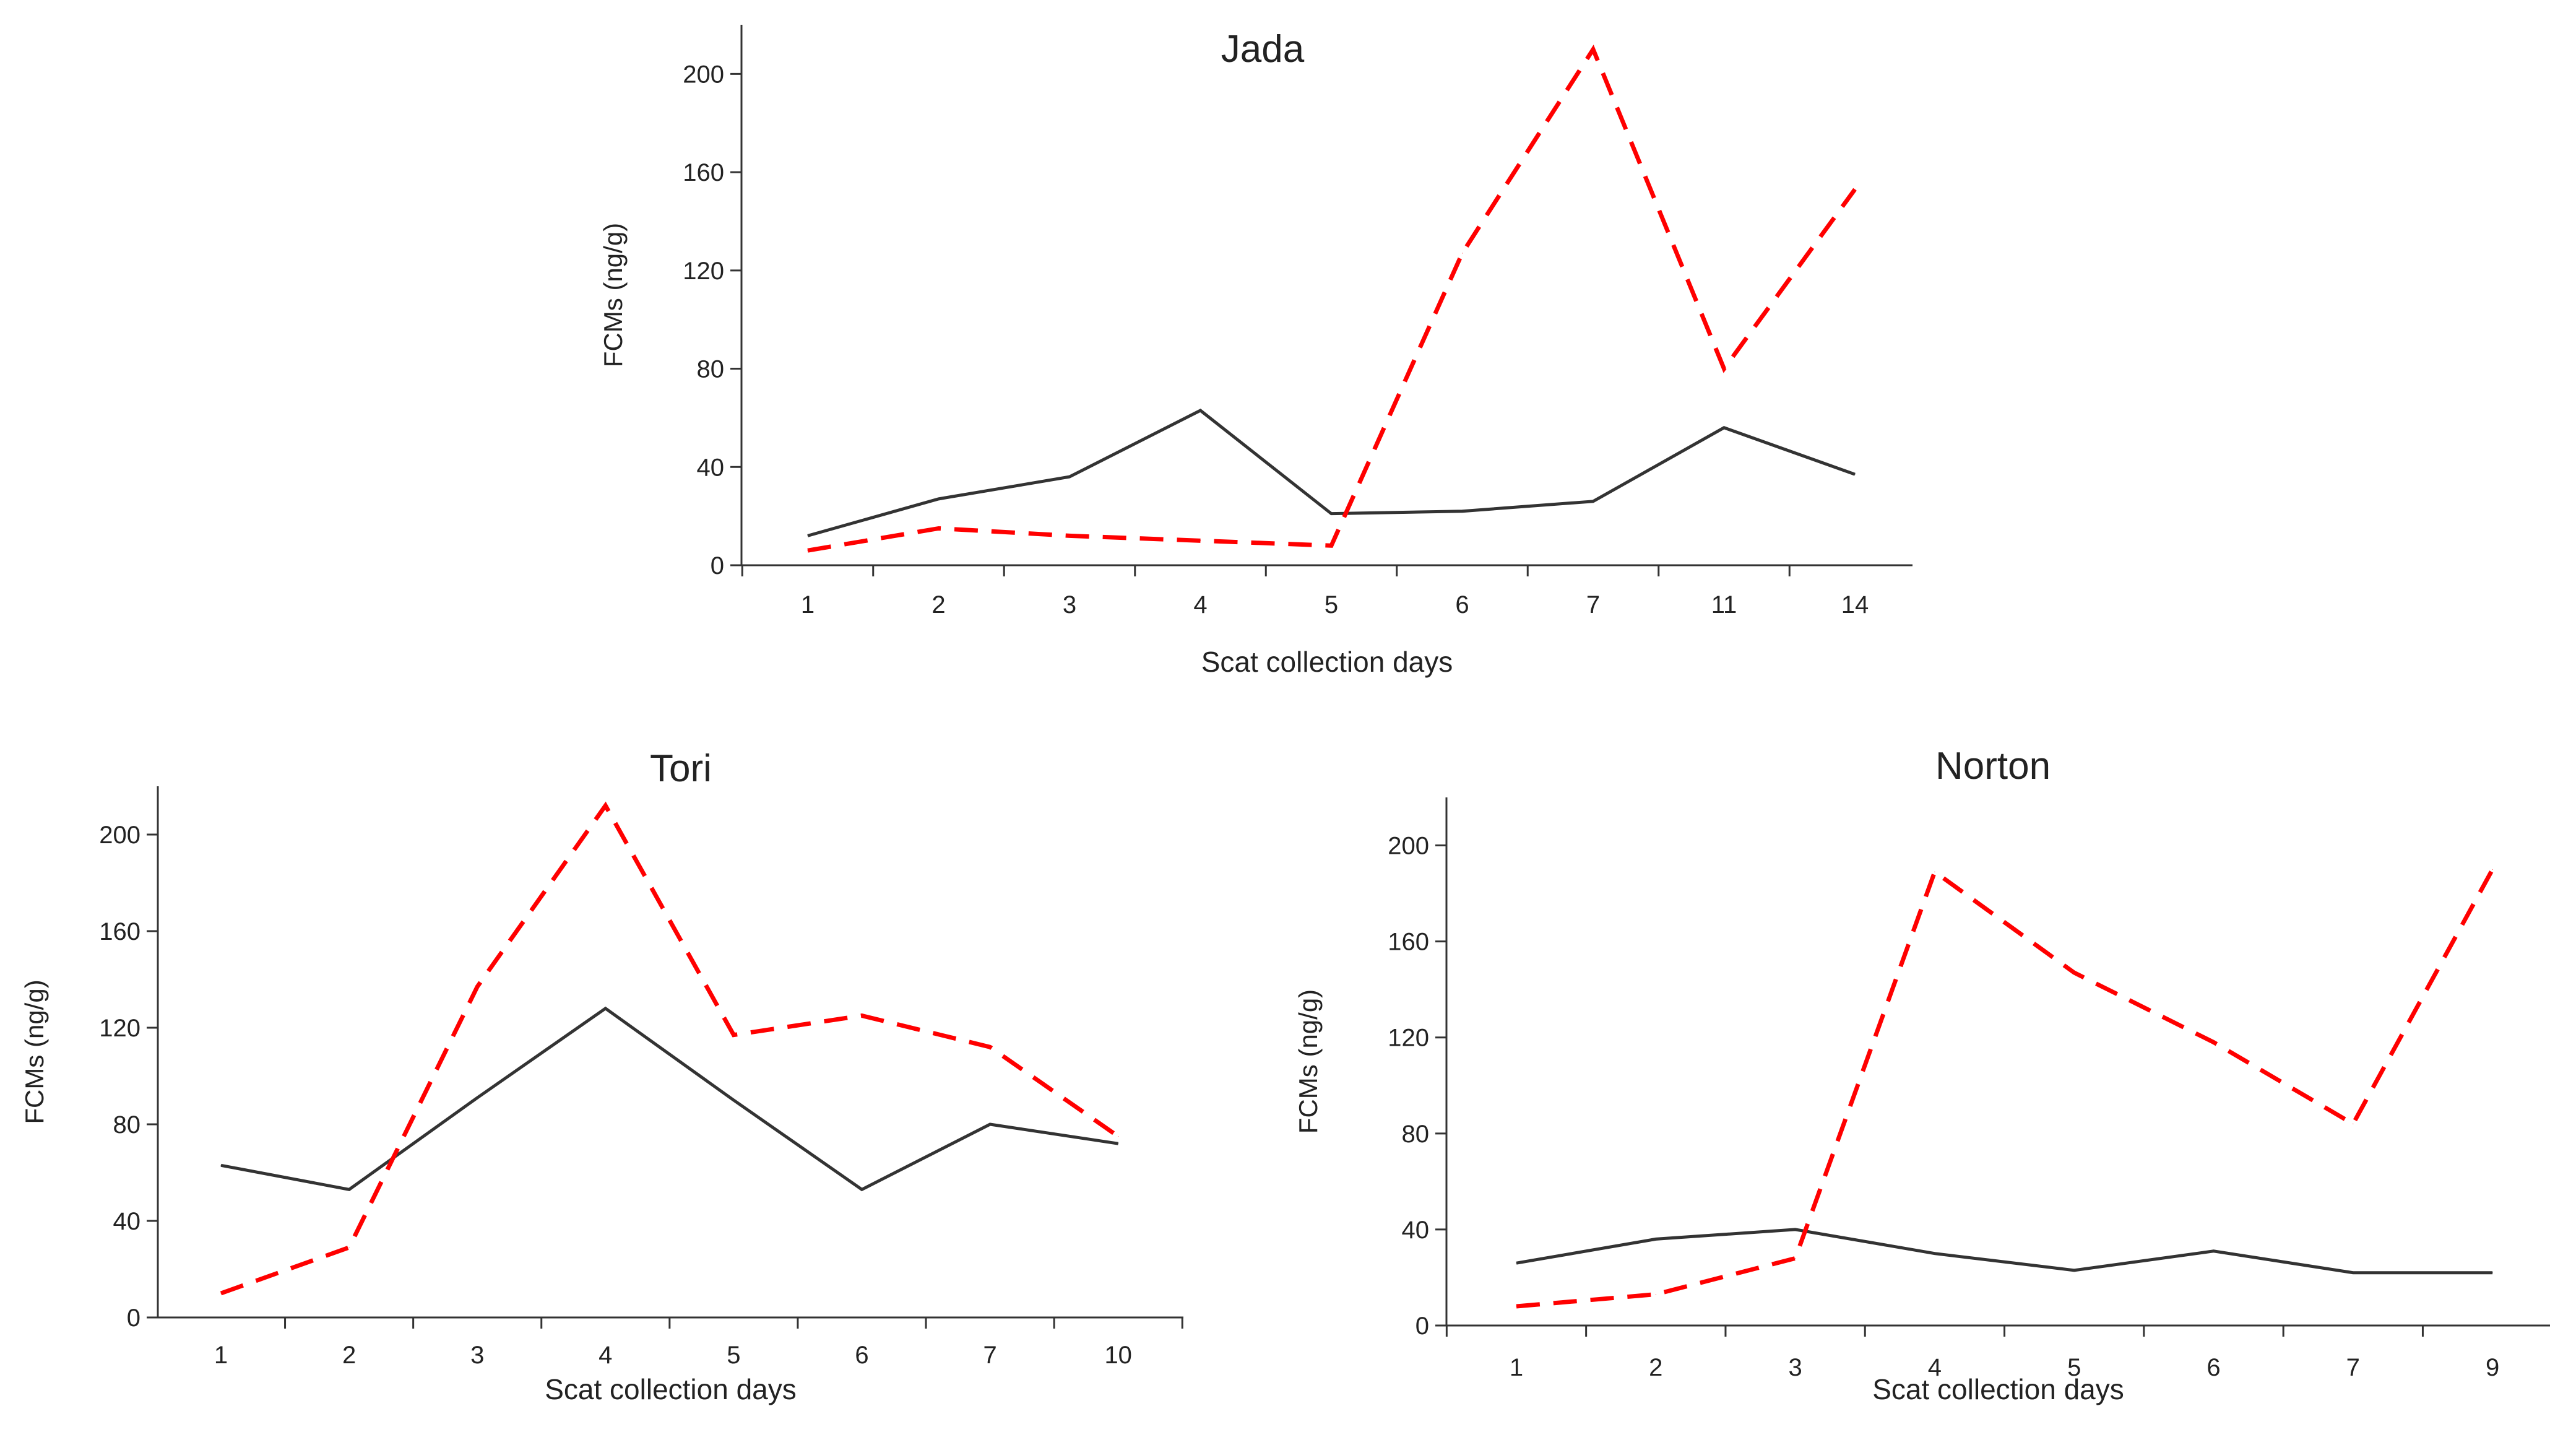 Image resolution: width=2576 pixels, height=1432 pixels. I want to click on chart-title: Norton, so click(1993, 766).